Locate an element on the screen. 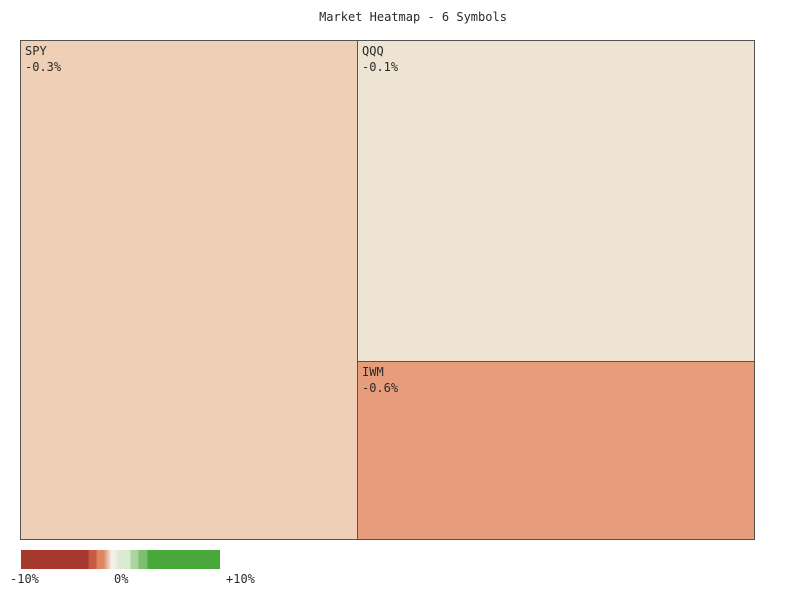 This screenshot has height=600, width=800. tile-change-label: -0.1% is located at coordinates (380, 67).